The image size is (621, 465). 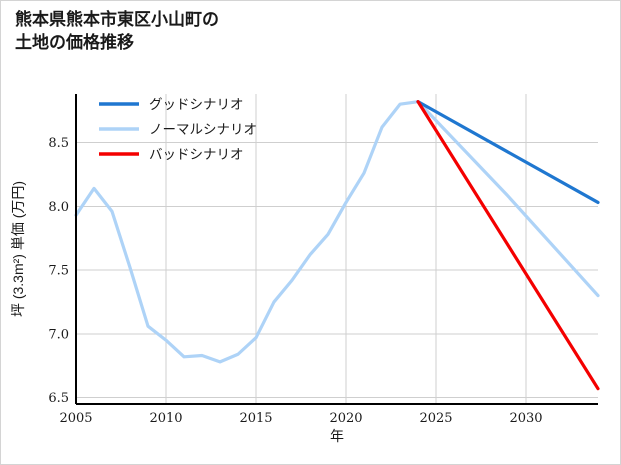 What do you see at coordinates (196, 155) in the screenshot?
I see `legend-label: バッドシナリオ` at bounding box center [196, 155].